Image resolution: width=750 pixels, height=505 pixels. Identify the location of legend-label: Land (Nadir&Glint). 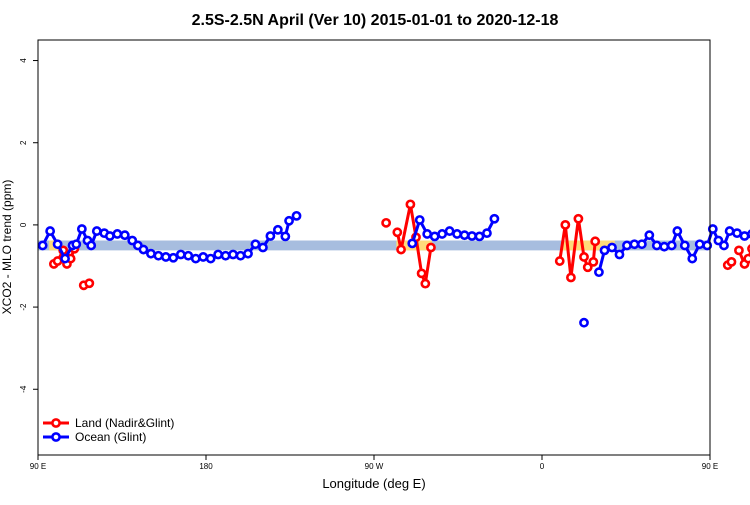
(124, 423).